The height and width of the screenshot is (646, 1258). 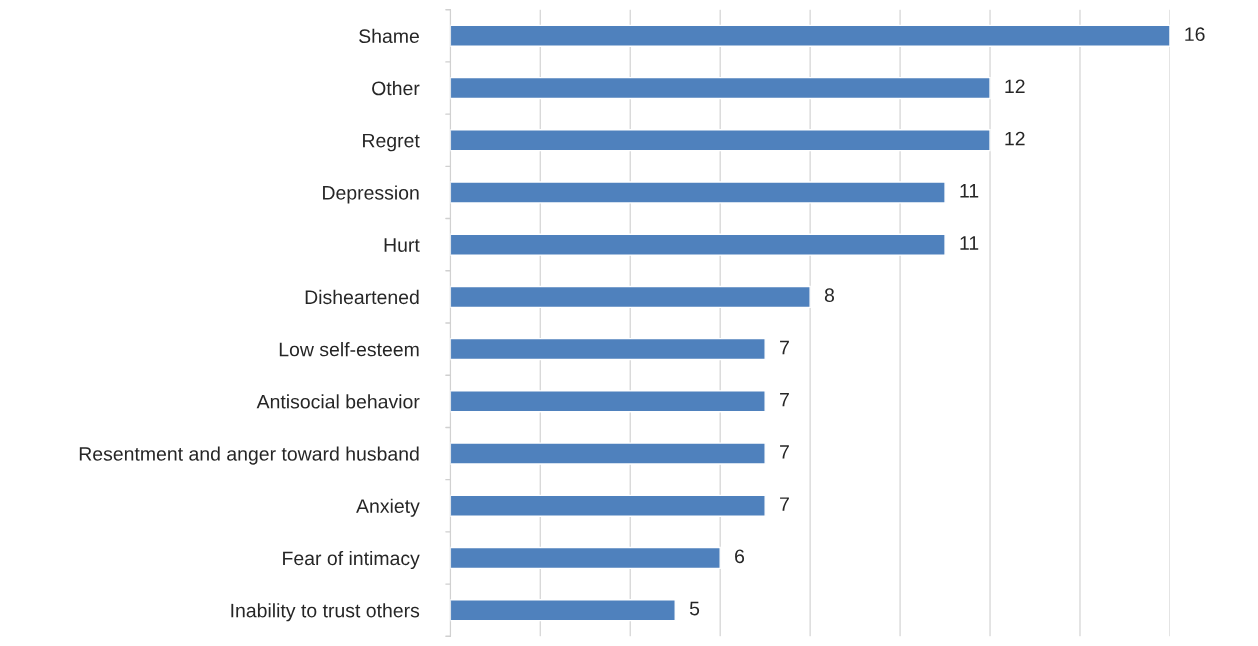 What do you see at coordinates (351, 560) in the screenshot?
I see `y-tick-label: Fear of intimacy` at bounding box center [351, 560].